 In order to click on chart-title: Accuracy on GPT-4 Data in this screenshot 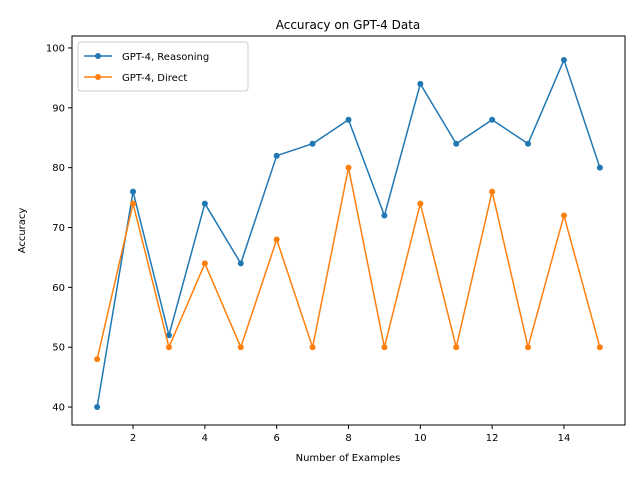, I will do `click(348, 25)`.